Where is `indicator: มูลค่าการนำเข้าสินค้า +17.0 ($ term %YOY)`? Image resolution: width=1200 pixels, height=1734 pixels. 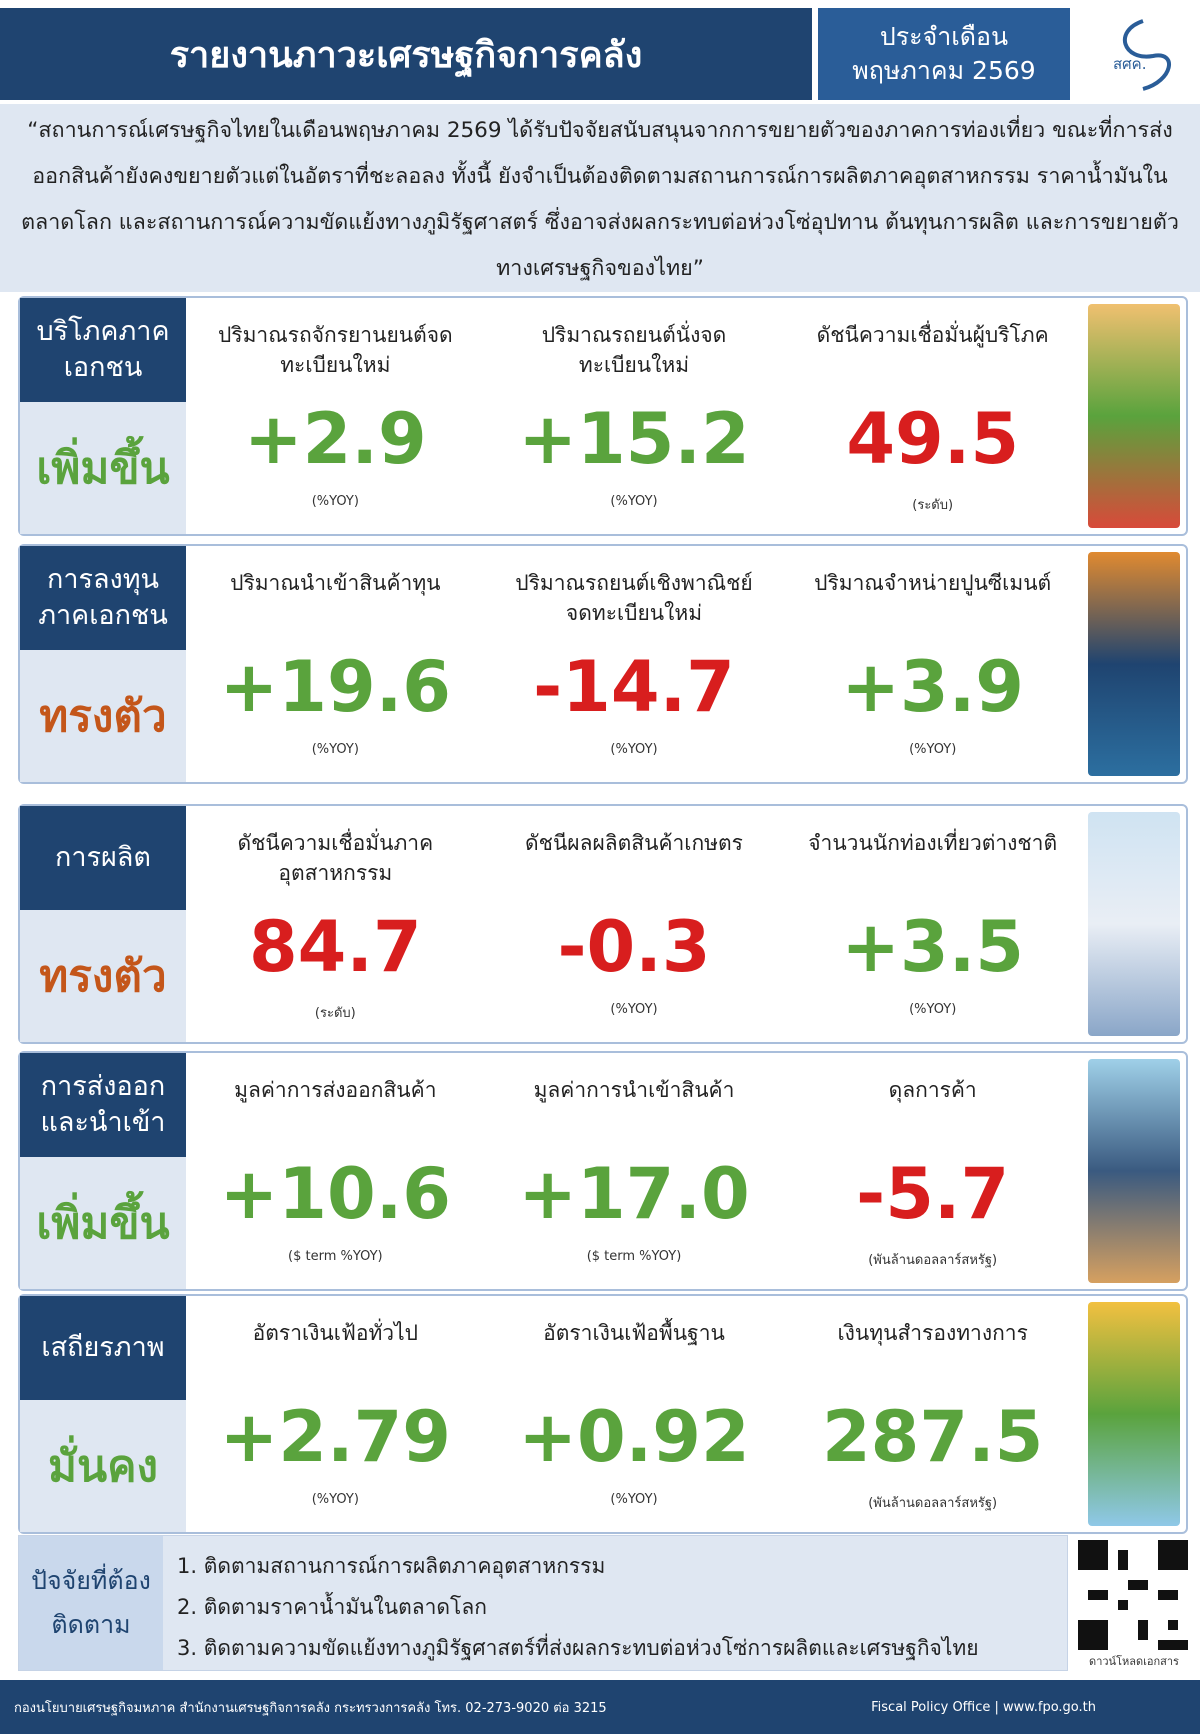
indicator: มูลค่าการนำเข้าสินค้า +17.0 ($ term %YOY) is located at coordinates (634, 1171).